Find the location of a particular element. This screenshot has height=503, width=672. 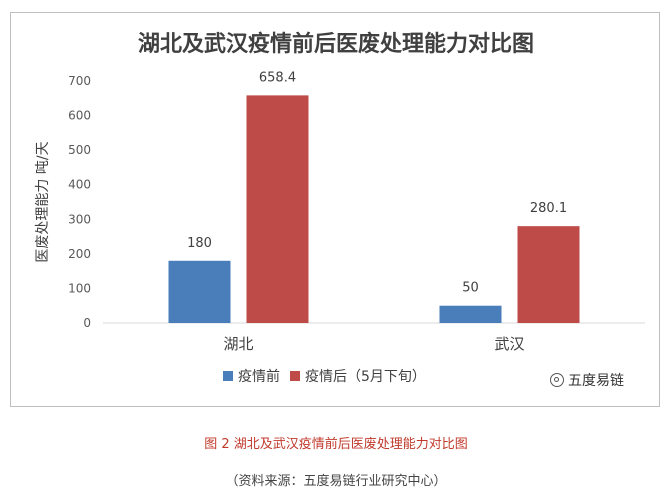

x-tick-label: 湖北 is located at coordinates (238, 344).